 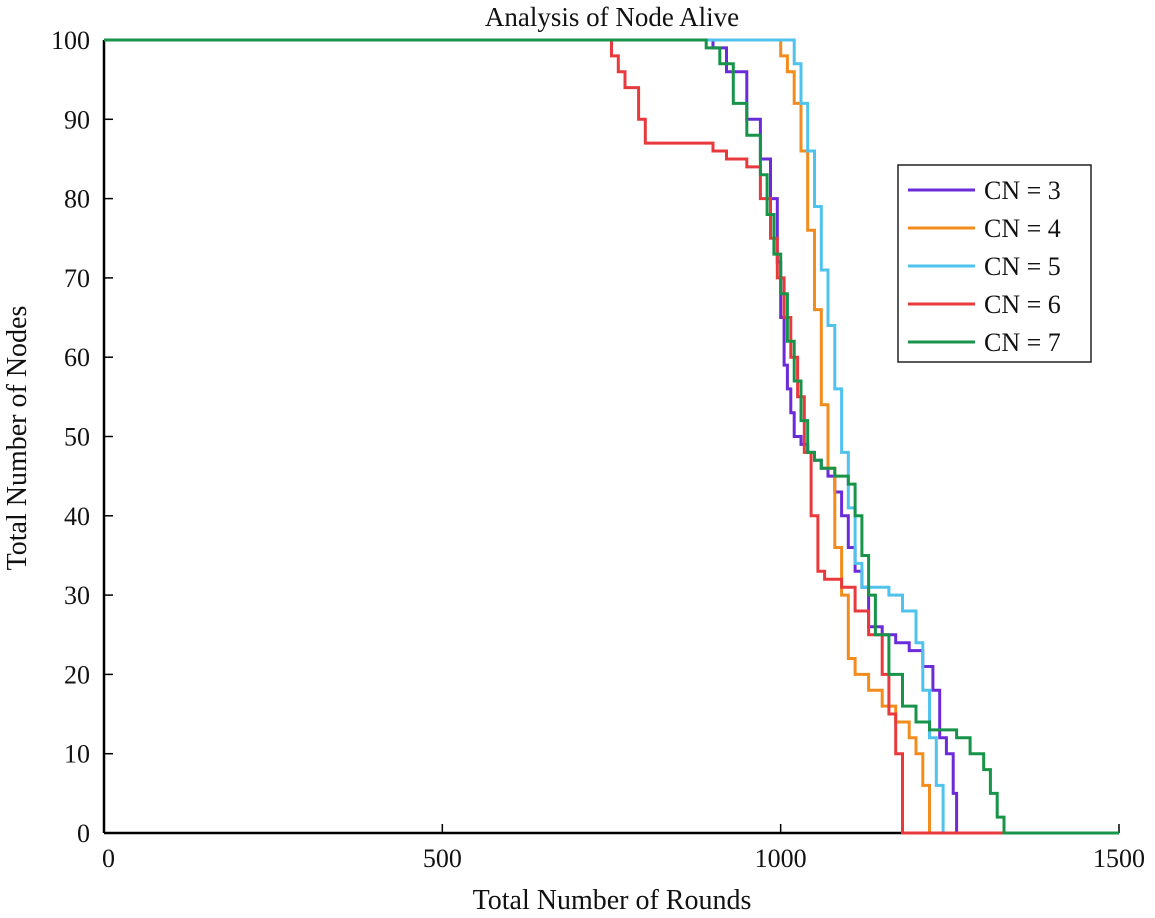 What do you see at coordinates (70, 40) in the screenshot?
I see `y-tick-label: 100` at bounding box center [70, 40].